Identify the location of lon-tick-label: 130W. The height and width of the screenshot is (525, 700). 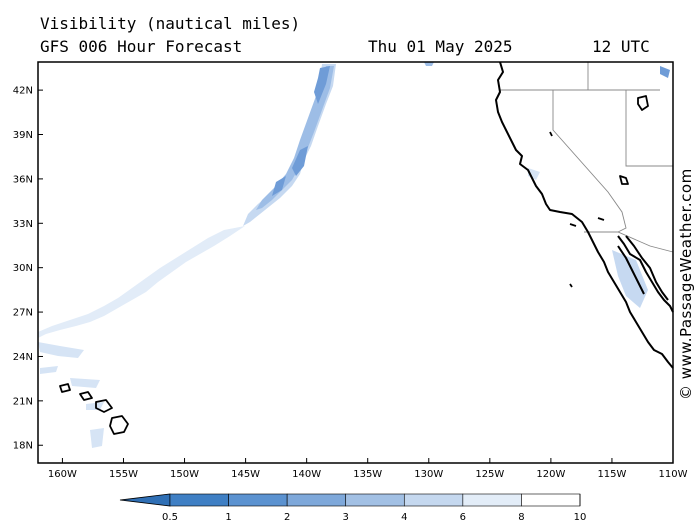
(428, 474).